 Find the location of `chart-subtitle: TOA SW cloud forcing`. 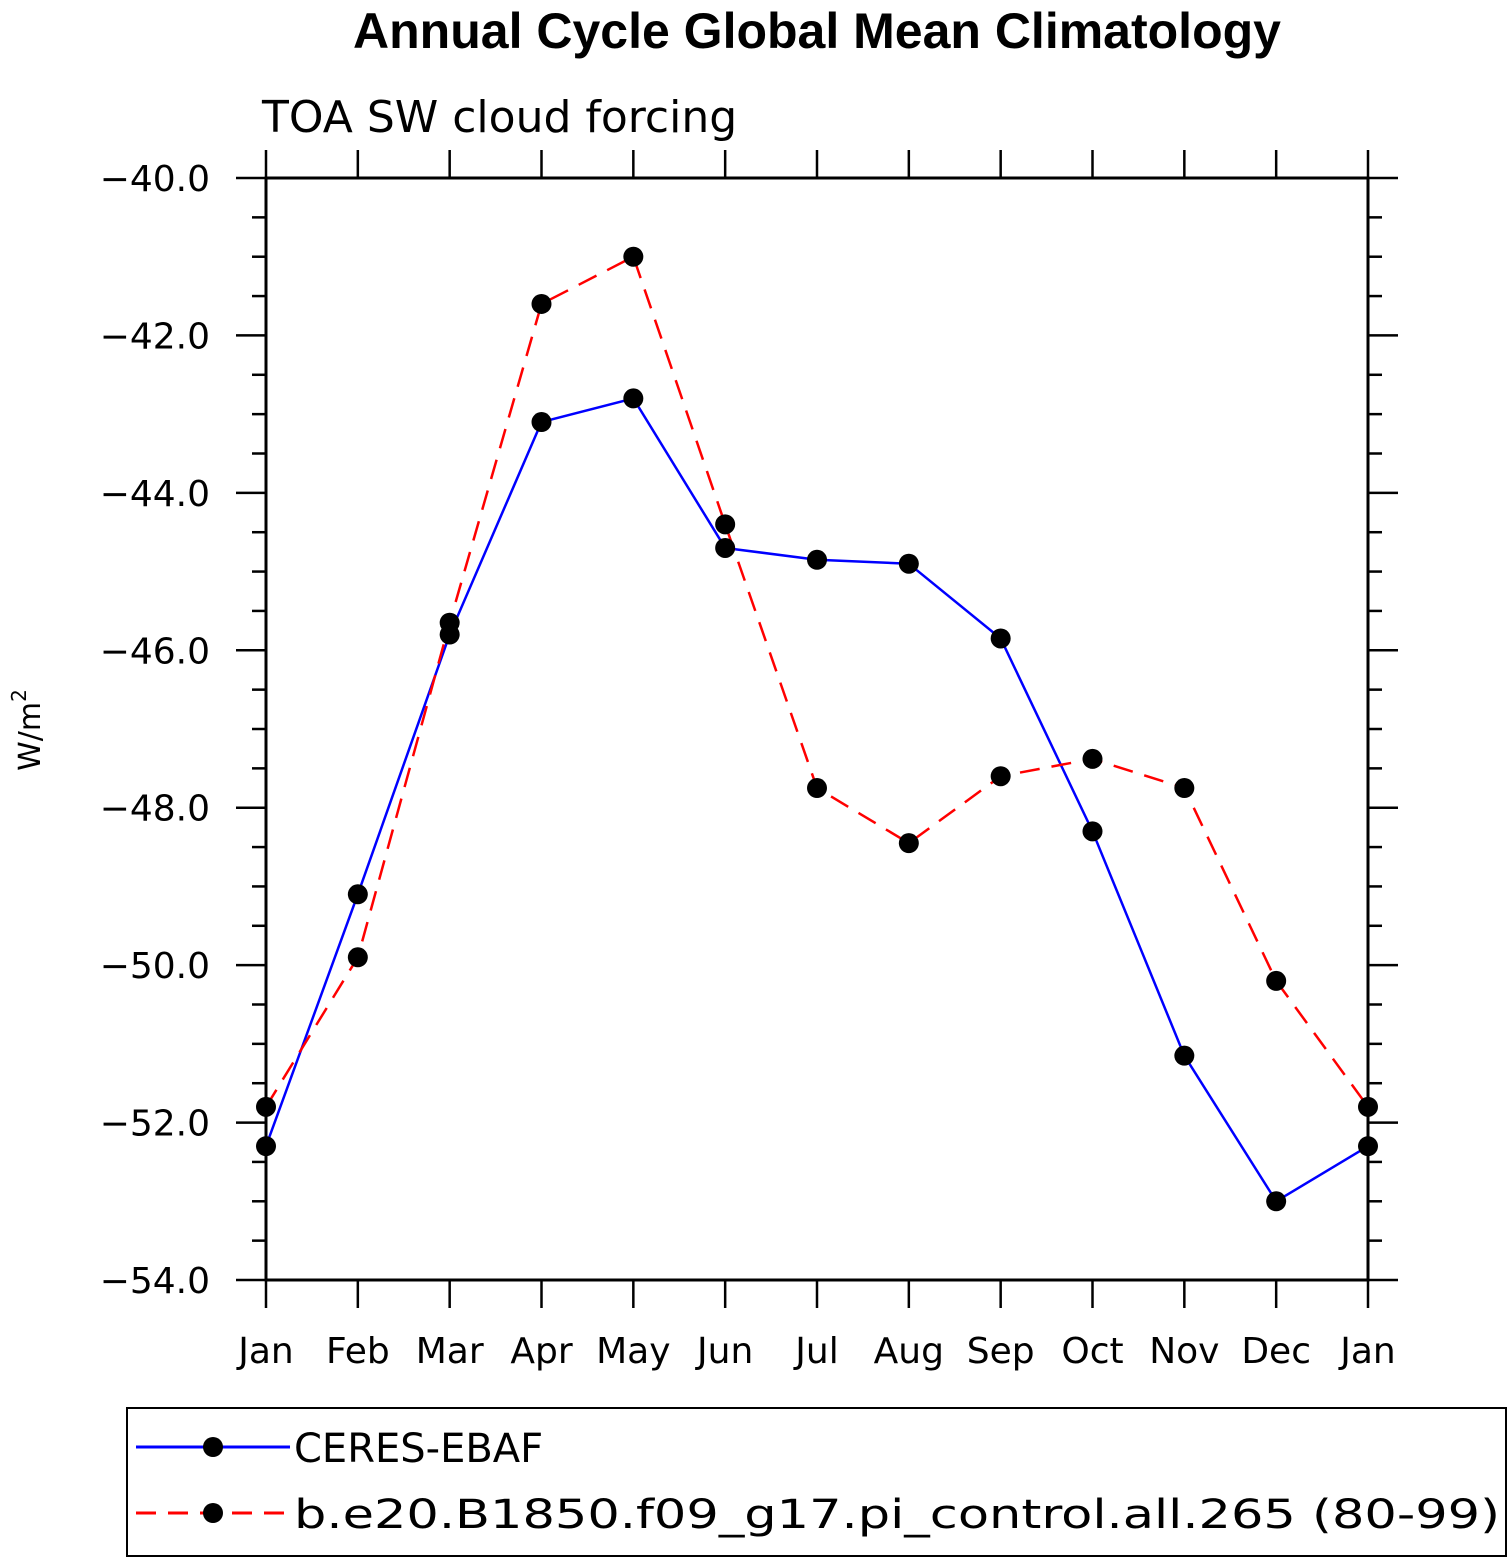

chart-subtitle: TOA SW cloud forcing is located at coordinates (499, 117).